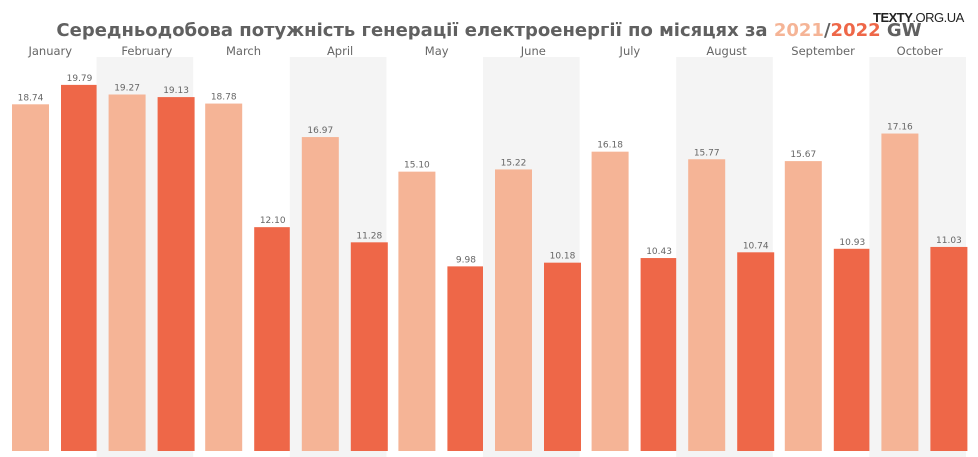 Image resolution: width=978 pixels, height=457 pixels. I want to click on month-label: June, so click(533, 51).